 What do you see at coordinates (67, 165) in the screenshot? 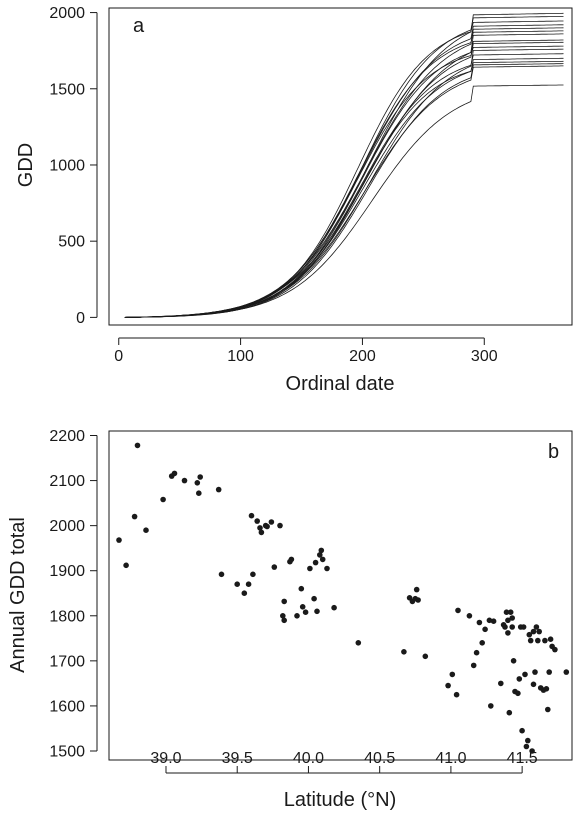
I see `panel-a-y-tick-label: 1000` at bounding box center [67, 165].